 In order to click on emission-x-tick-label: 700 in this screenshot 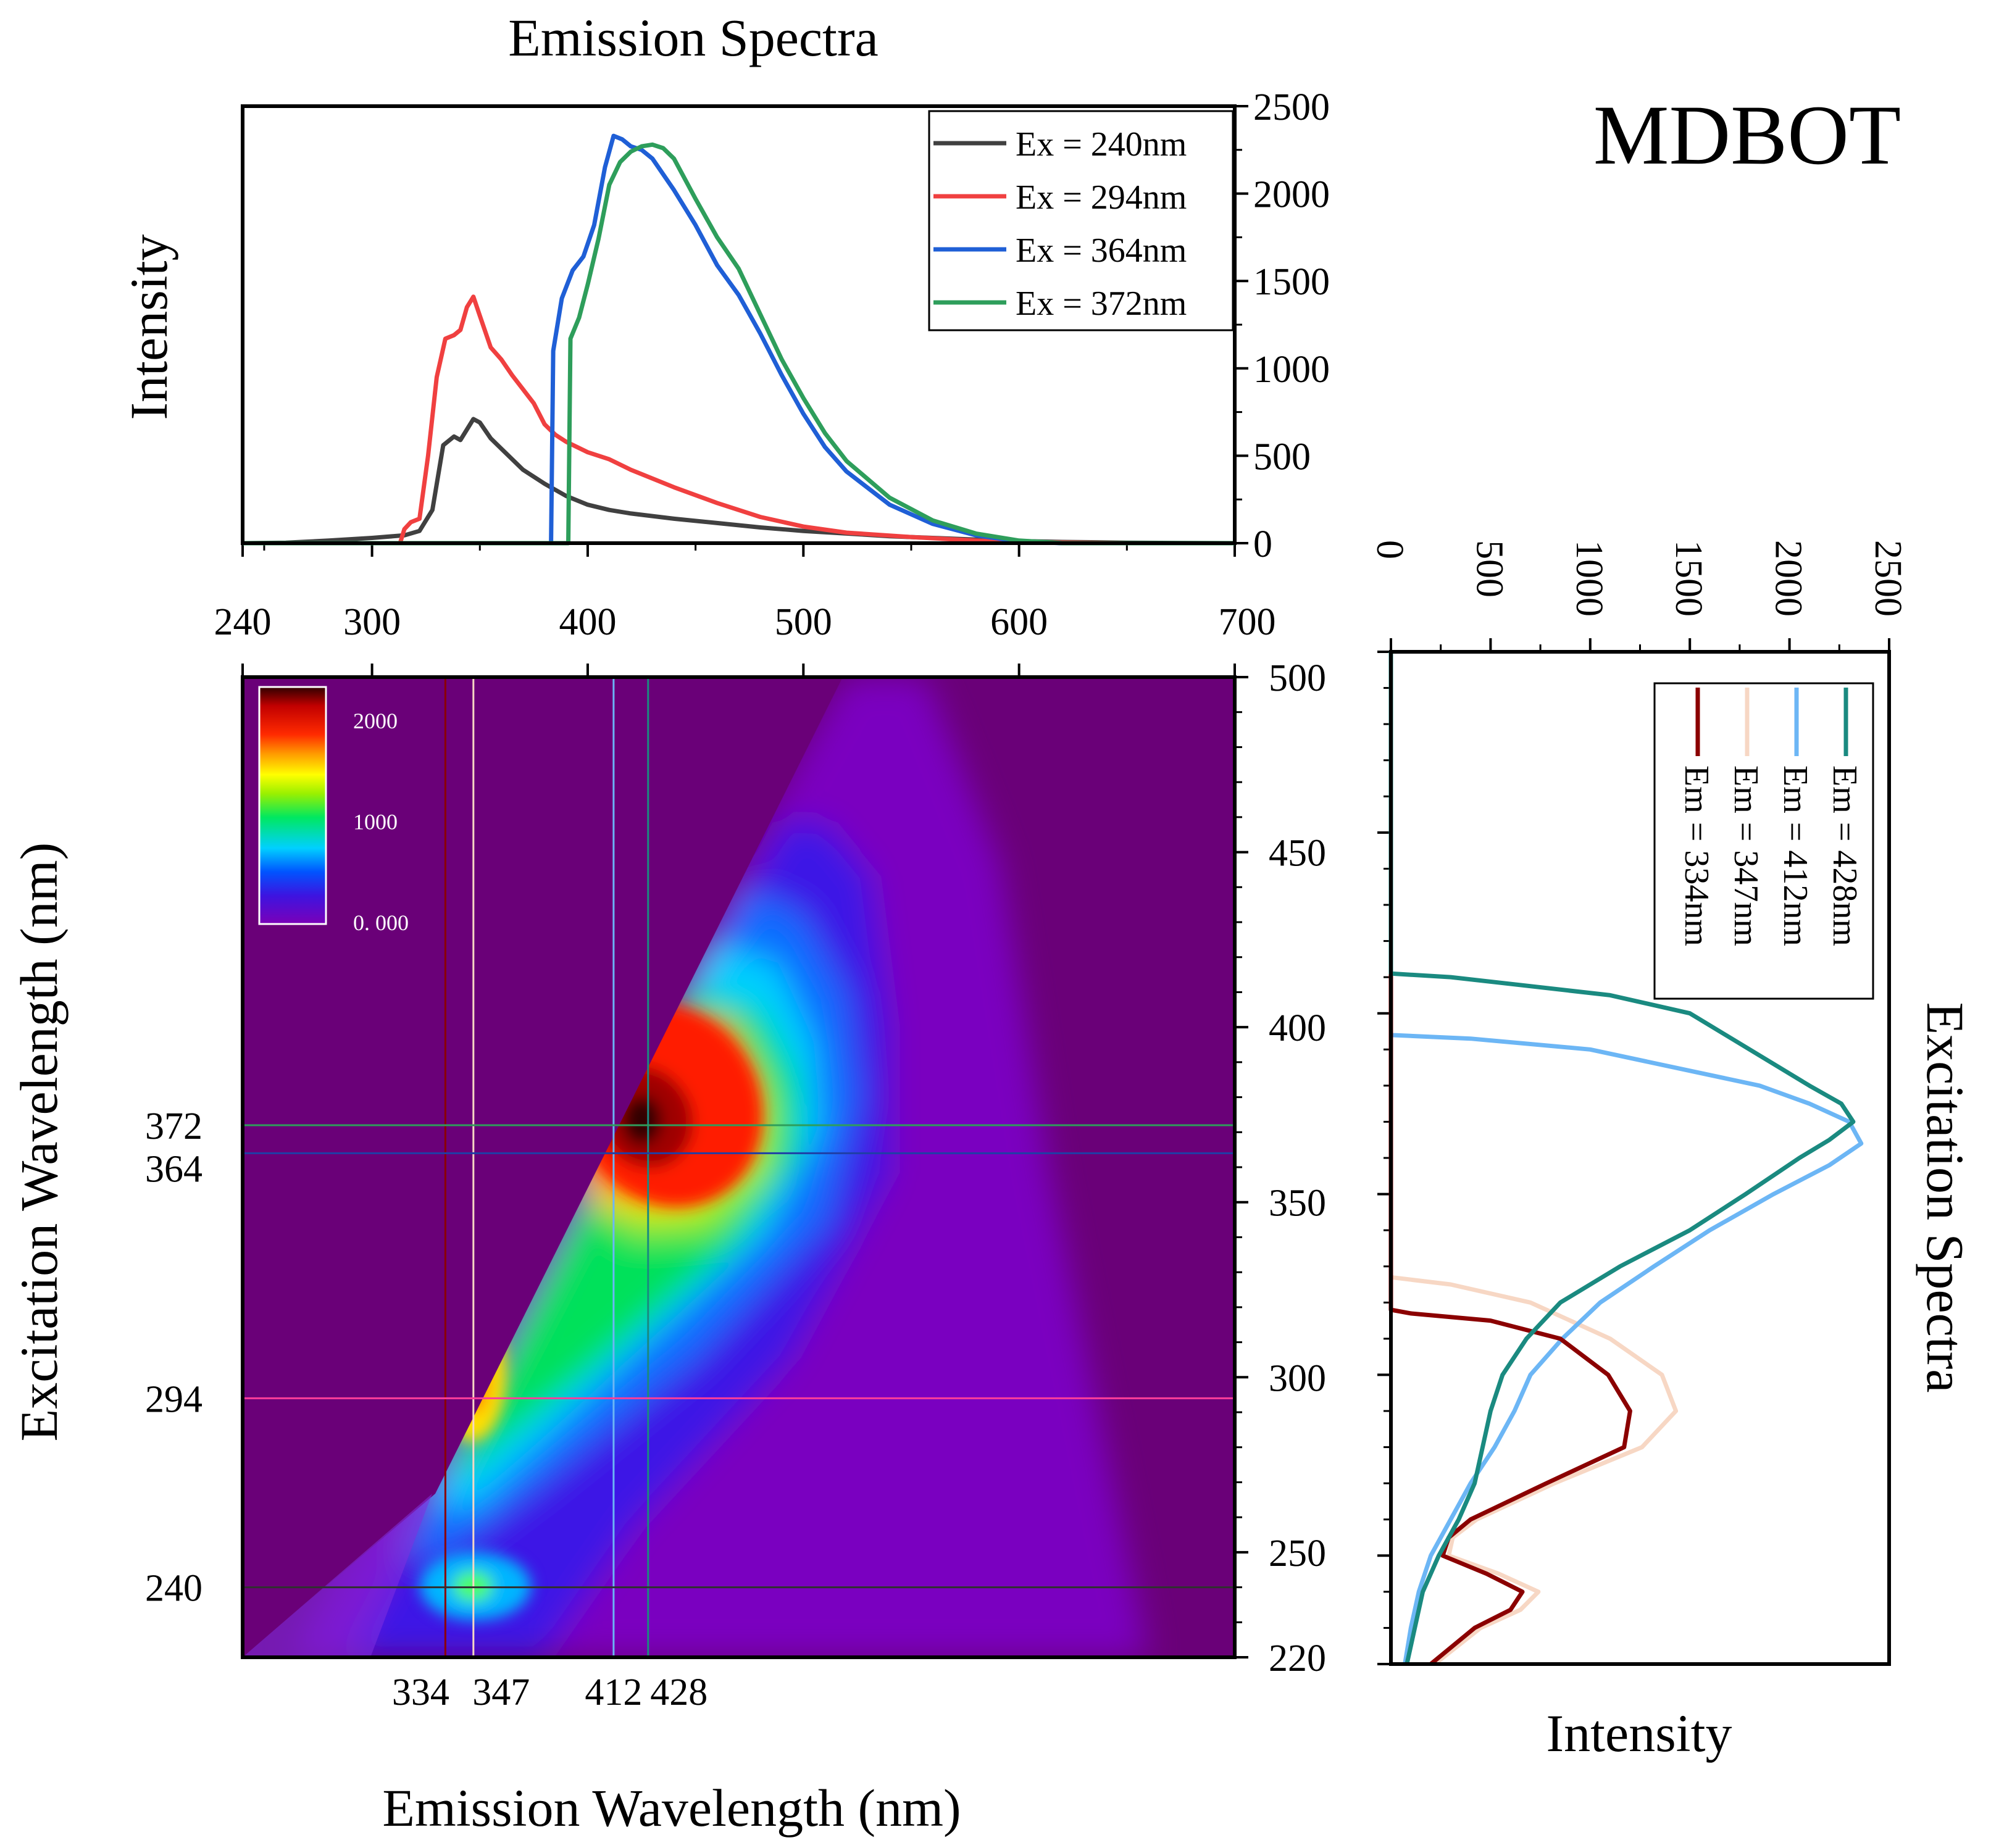, I will do `click(1247, 622)`.